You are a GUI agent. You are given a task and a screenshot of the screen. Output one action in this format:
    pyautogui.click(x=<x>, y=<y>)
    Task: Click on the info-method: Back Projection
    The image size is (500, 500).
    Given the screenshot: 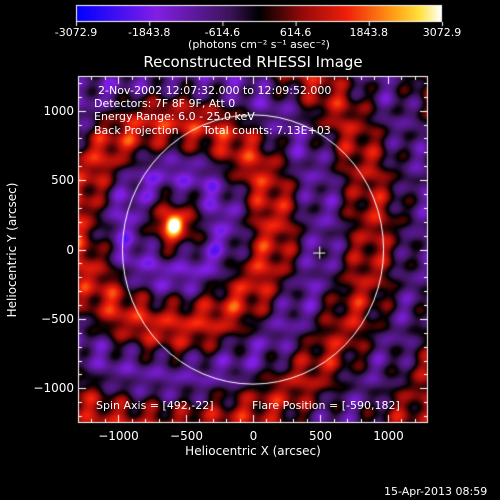 What is the action you would take?
    pyautogui.click(x=136, y=130)
    